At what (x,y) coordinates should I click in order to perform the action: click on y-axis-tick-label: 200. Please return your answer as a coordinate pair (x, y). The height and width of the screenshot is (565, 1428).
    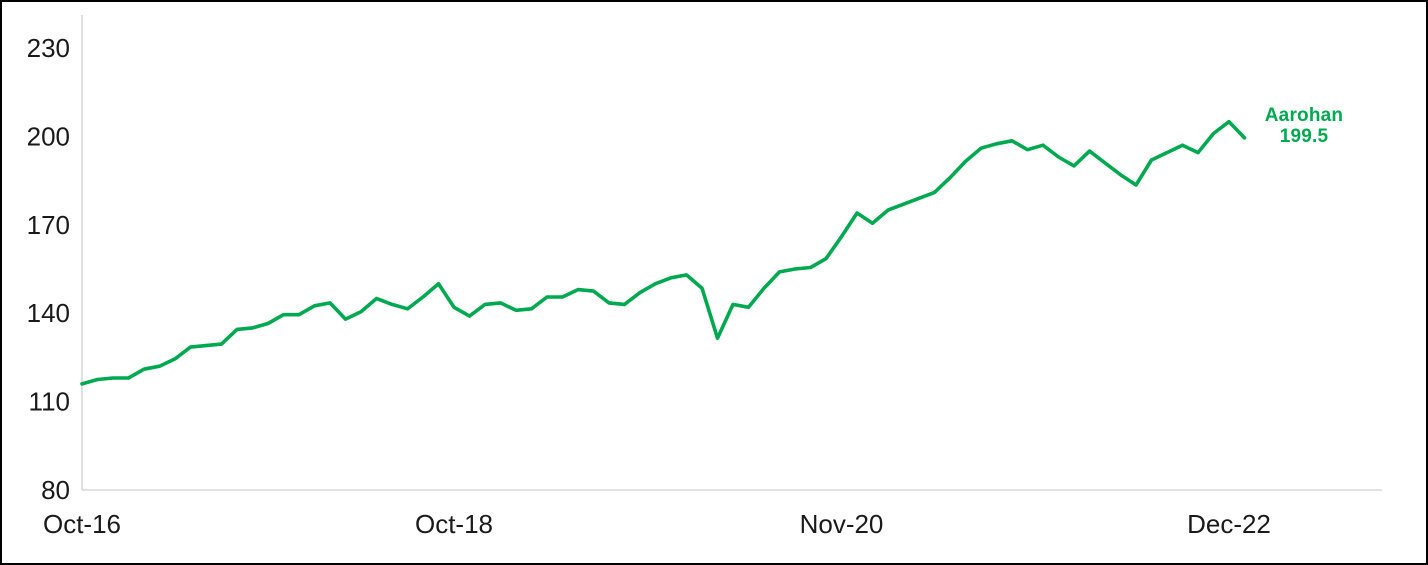
    Looking at the image, I should click on (48, 136).